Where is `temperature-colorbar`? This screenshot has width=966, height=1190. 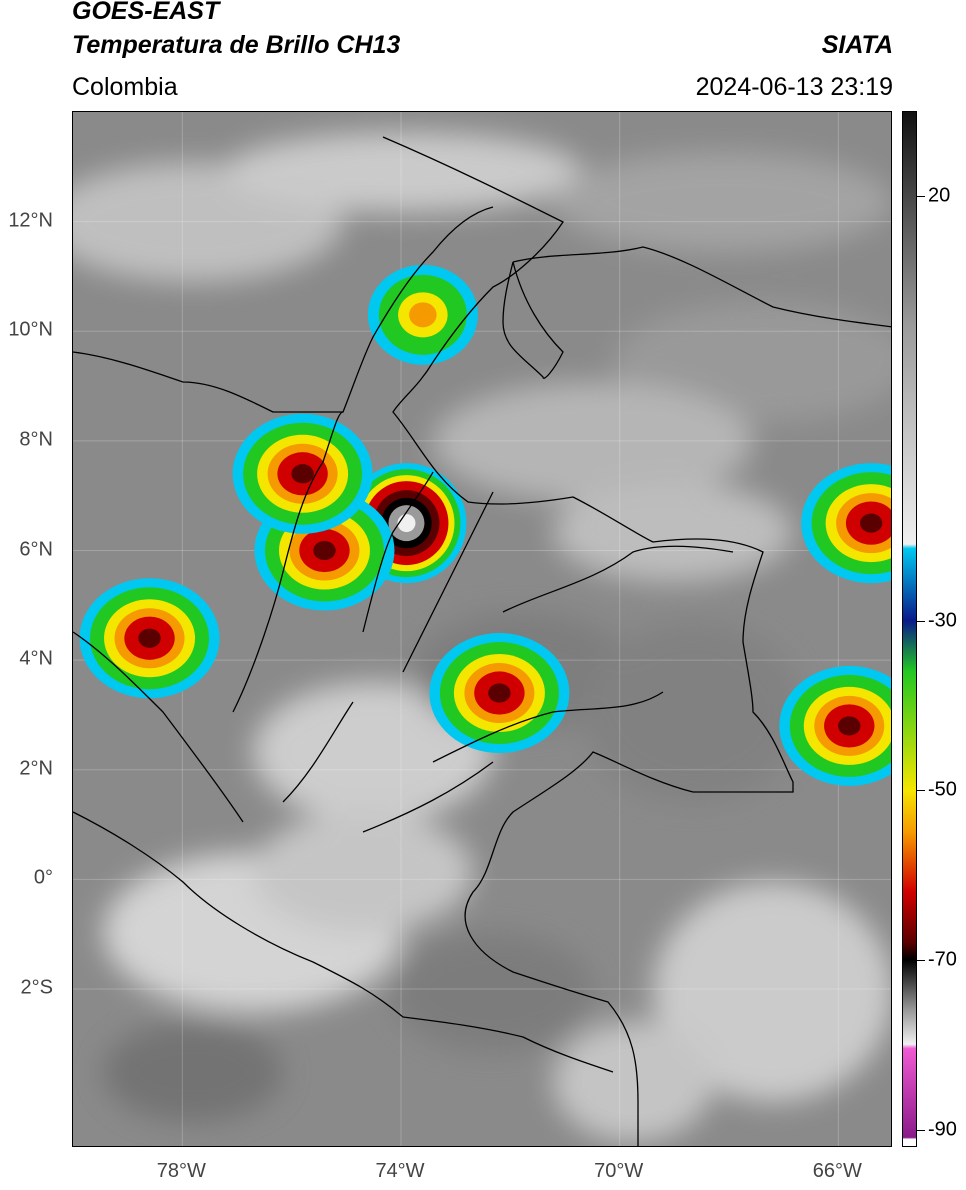
temperature-colorbar is located at coordinates (909, 629).